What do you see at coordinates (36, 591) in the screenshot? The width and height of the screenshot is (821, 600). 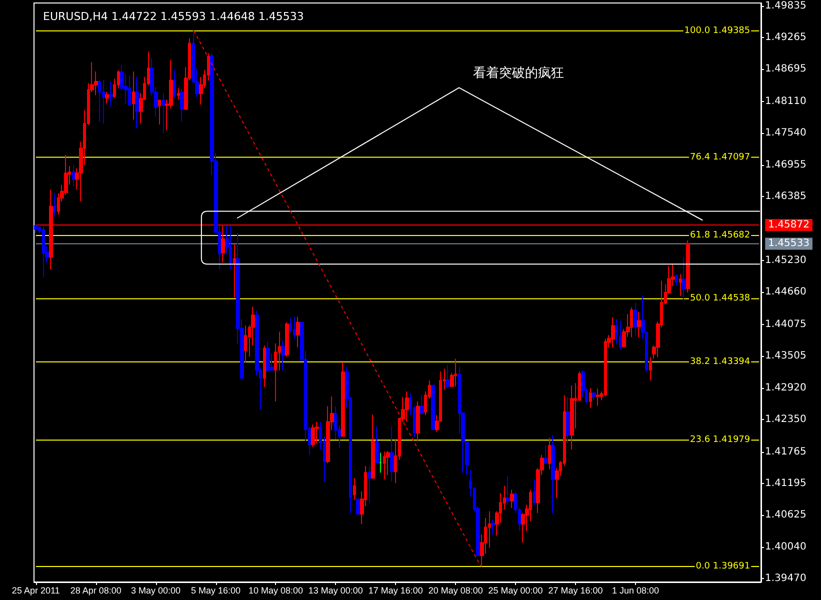 I see `x-tick-label: 25 Apr 2011` at bounding box center [36, 591].